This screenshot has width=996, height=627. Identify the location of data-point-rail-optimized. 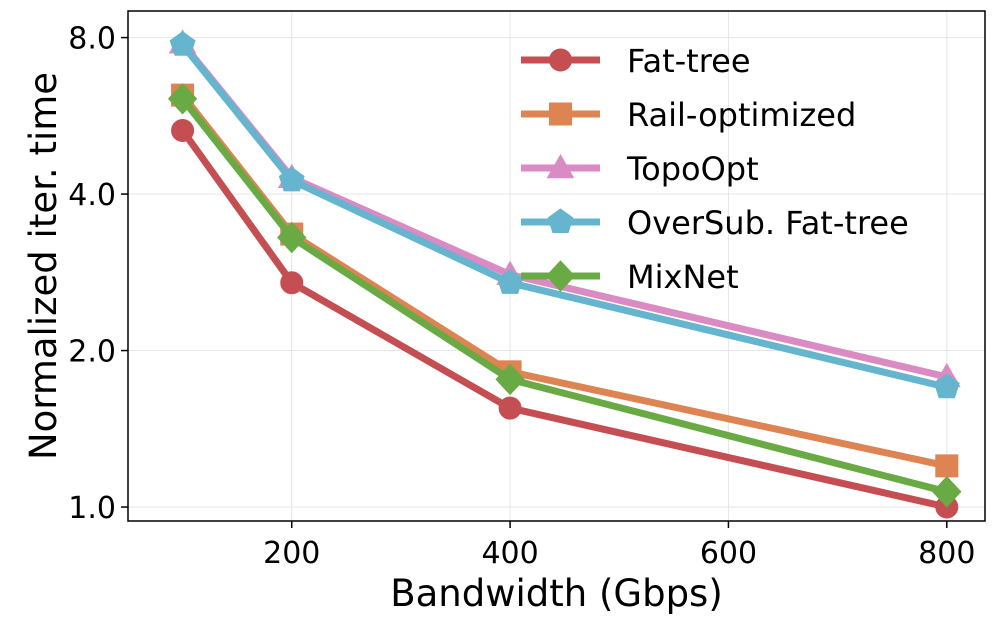
(947, 466).